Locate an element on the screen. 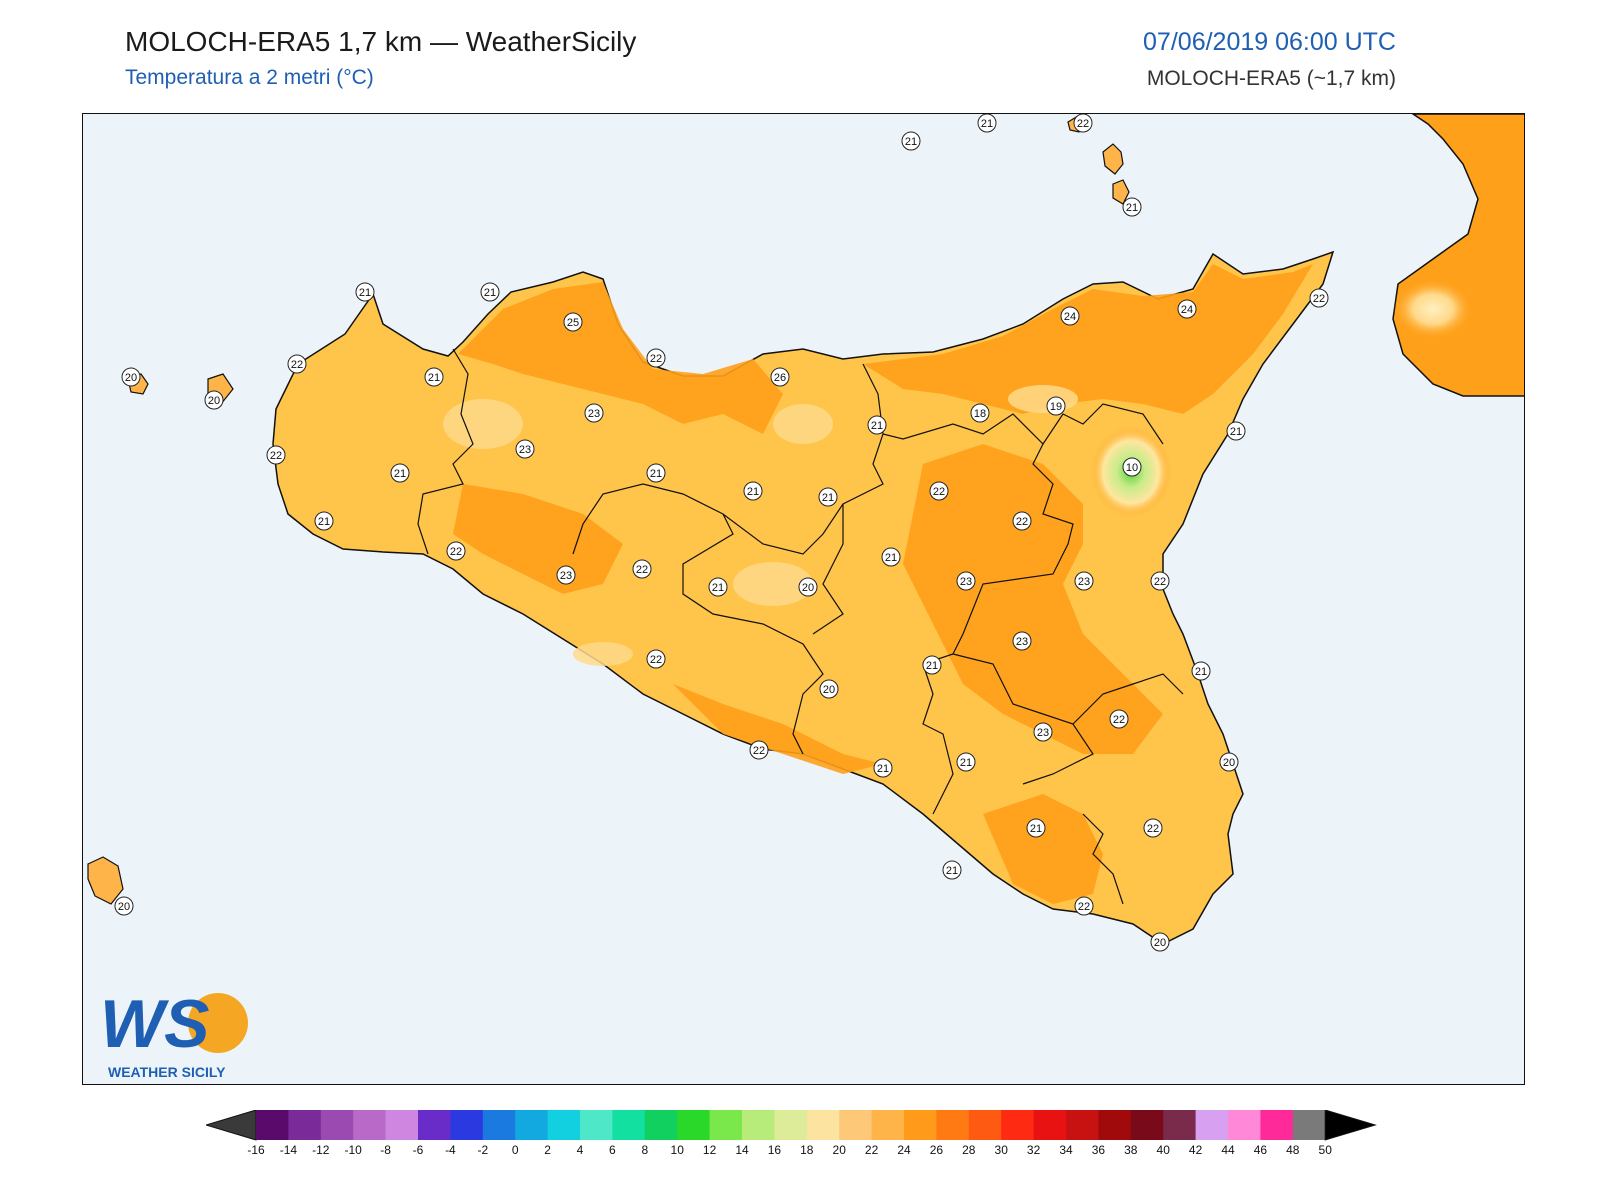 The width and height of the screenshot is (1600, 1200). colorbar-tick-label: -8 is located at coordinates (385, 1150).